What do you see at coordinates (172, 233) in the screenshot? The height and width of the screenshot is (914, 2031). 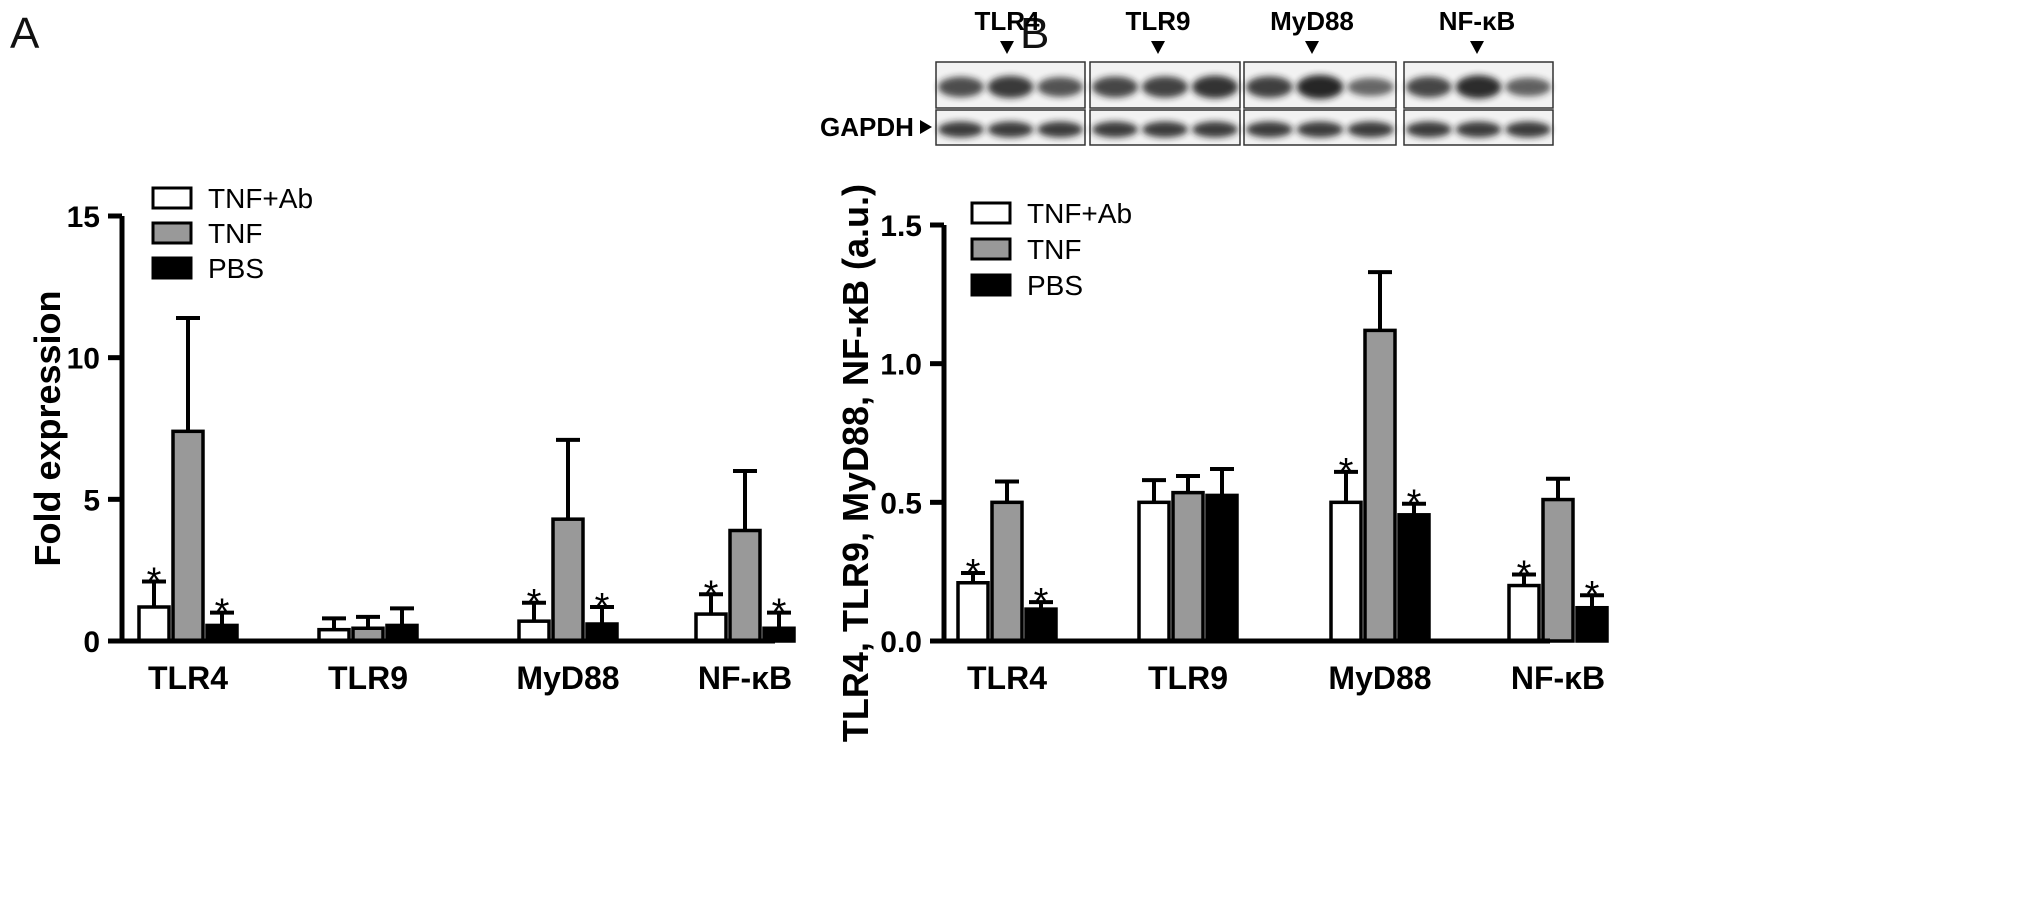 I see `panel-a-legend-swatch-tnf` at bounding box center [172, 233].